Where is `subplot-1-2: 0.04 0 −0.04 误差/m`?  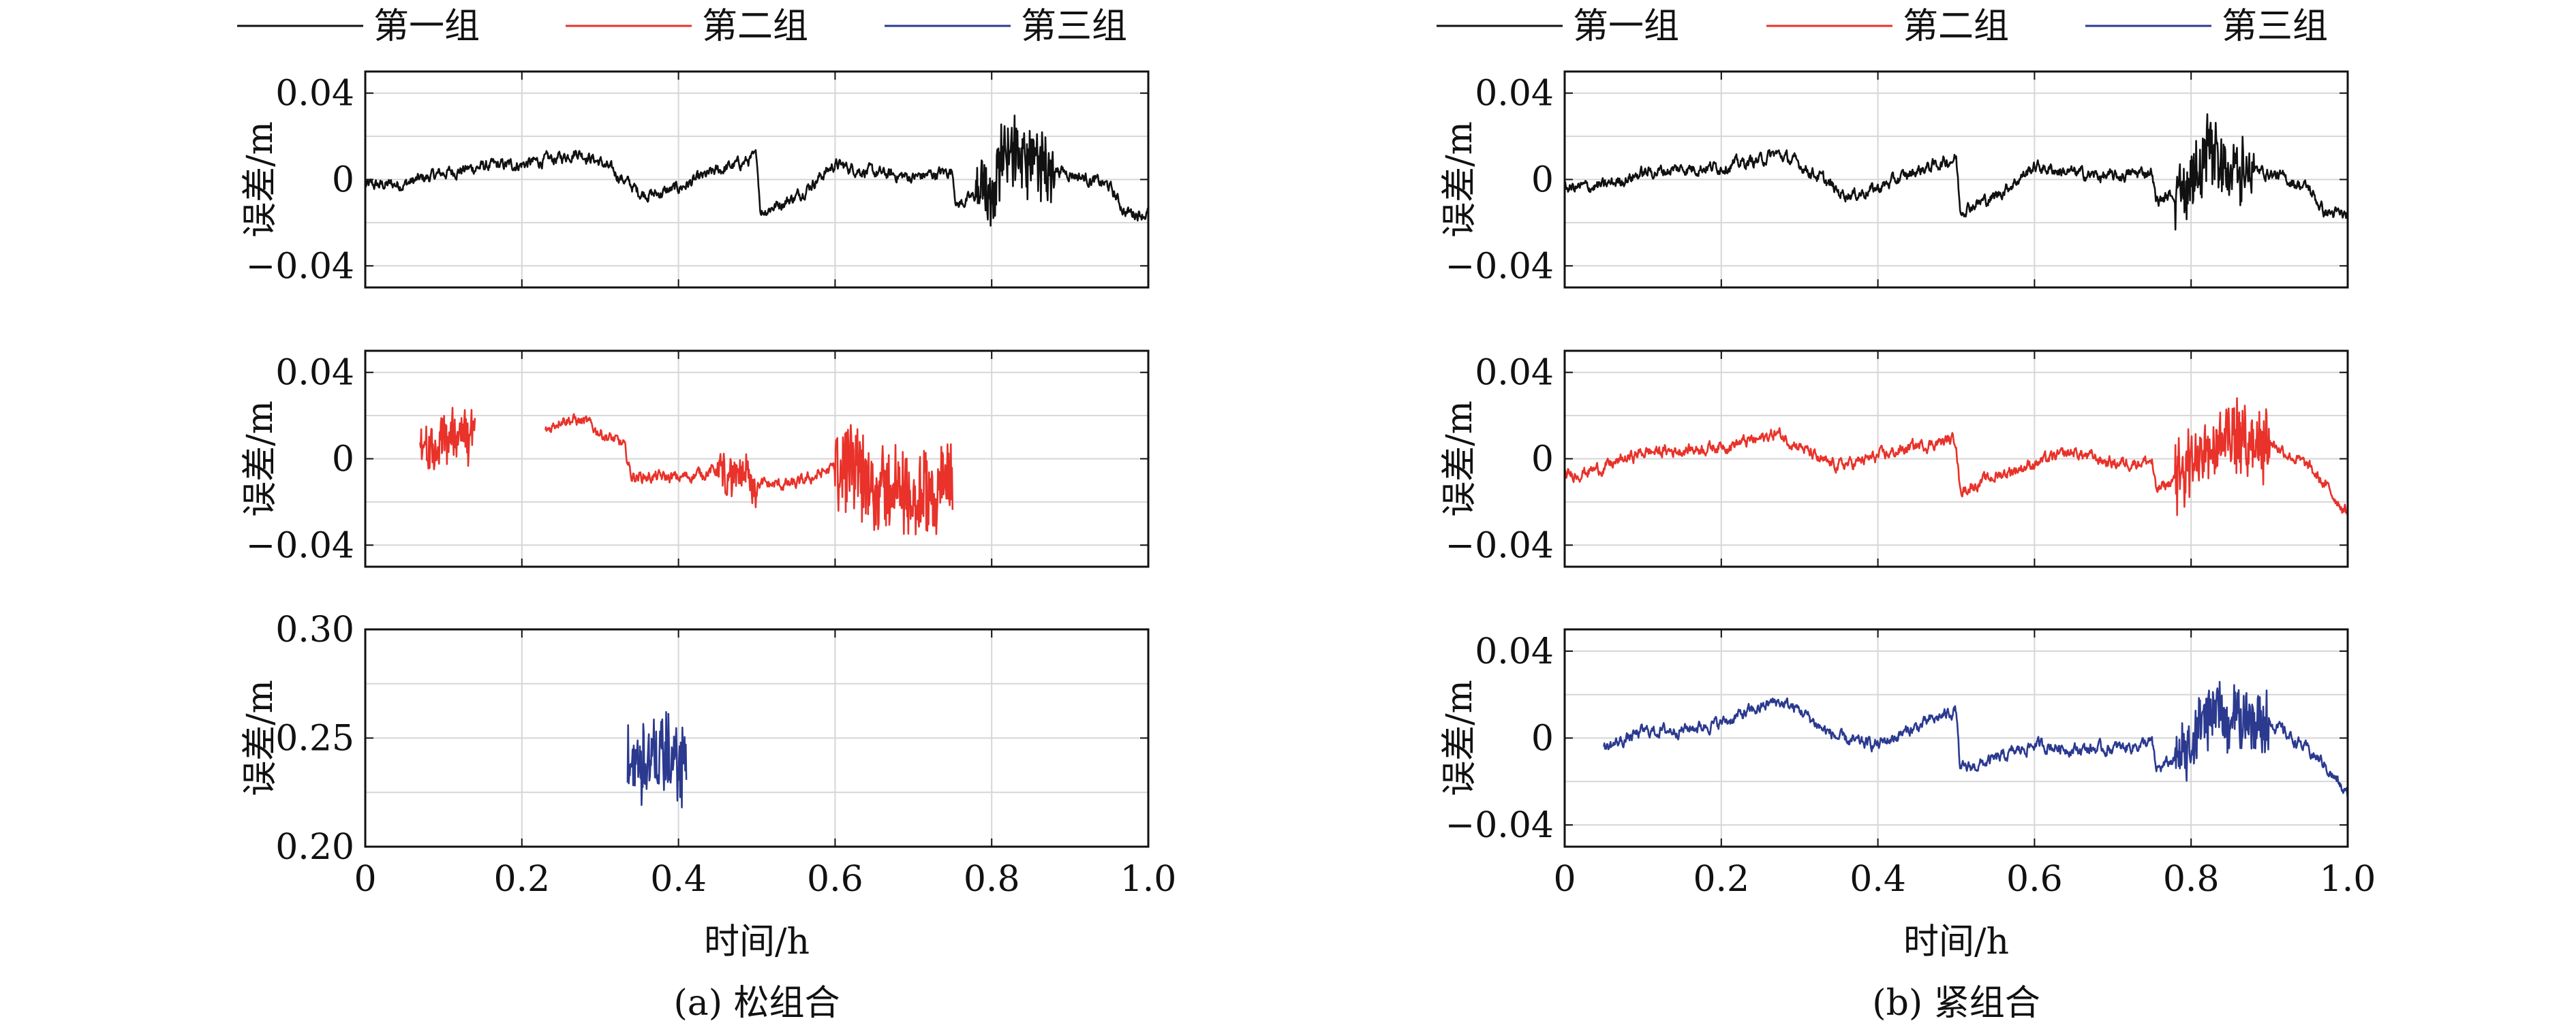
subplot-1-2: 0.04 0 −0.04 误差/m is located at coordinates (695, 459).